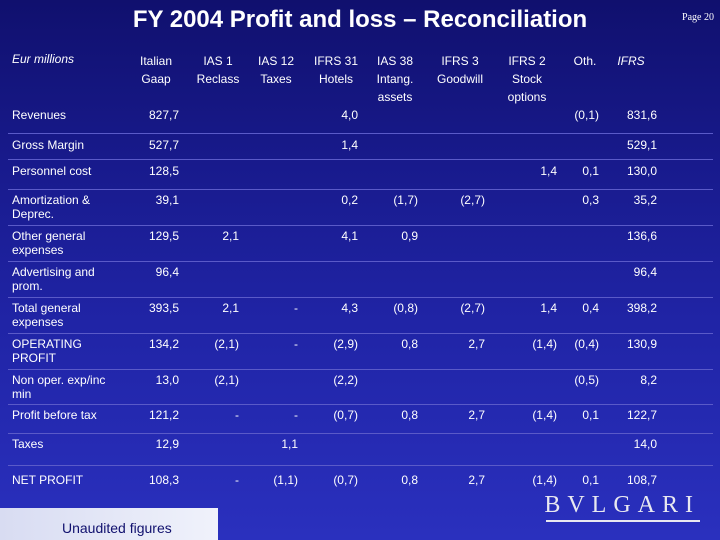  I want to click on row-label: Personnel cost, so click(52, 171).